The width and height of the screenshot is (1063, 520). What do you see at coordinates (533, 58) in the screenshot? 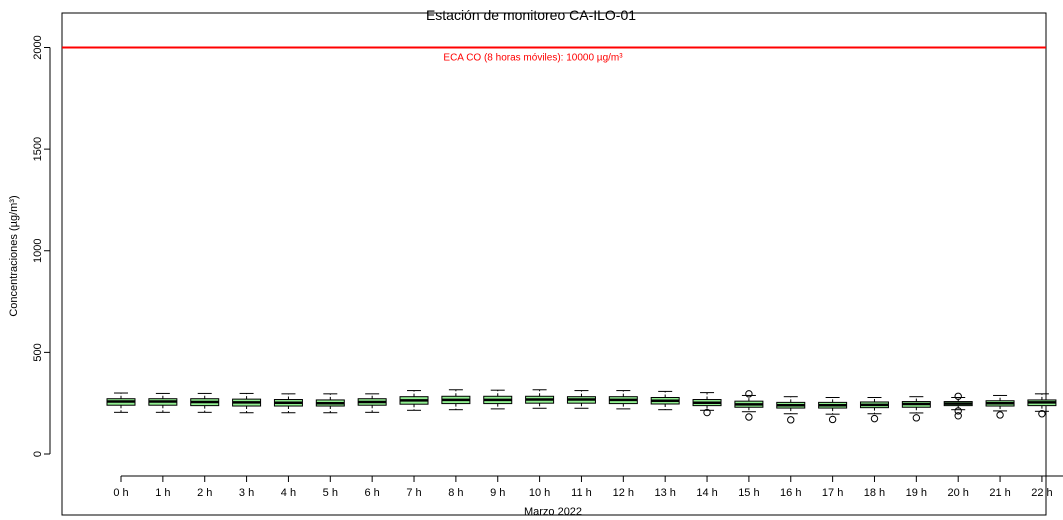
I see `reference-line-label: ECA CO (8 horas móviles): 10000 µg/m³` at bounding box center [533, 58].